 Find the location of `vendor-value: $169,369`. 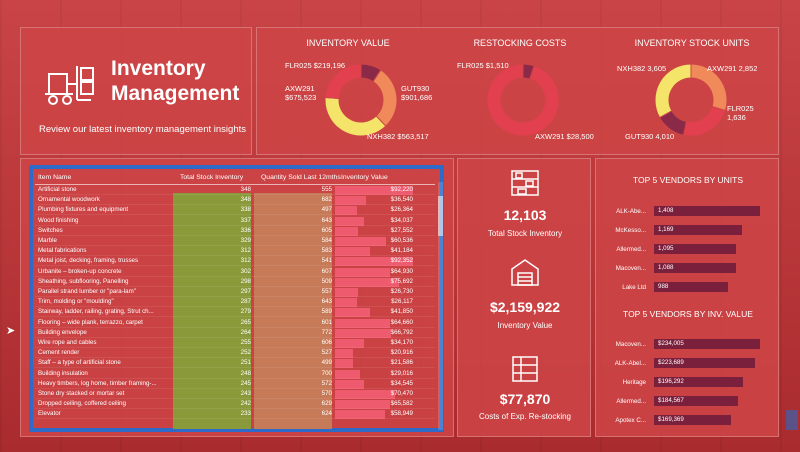

vendor-value: $169,369 is located at coordinates (671, 419).